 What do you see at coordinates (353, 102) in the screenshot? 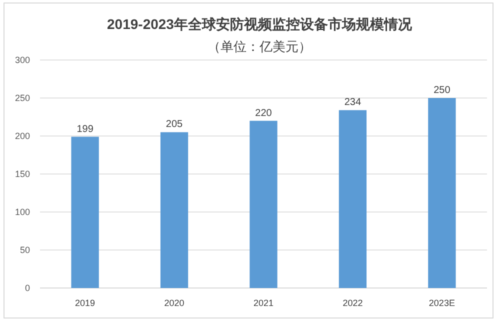
I see `data-label: 234` at bounding box center [353, 102].